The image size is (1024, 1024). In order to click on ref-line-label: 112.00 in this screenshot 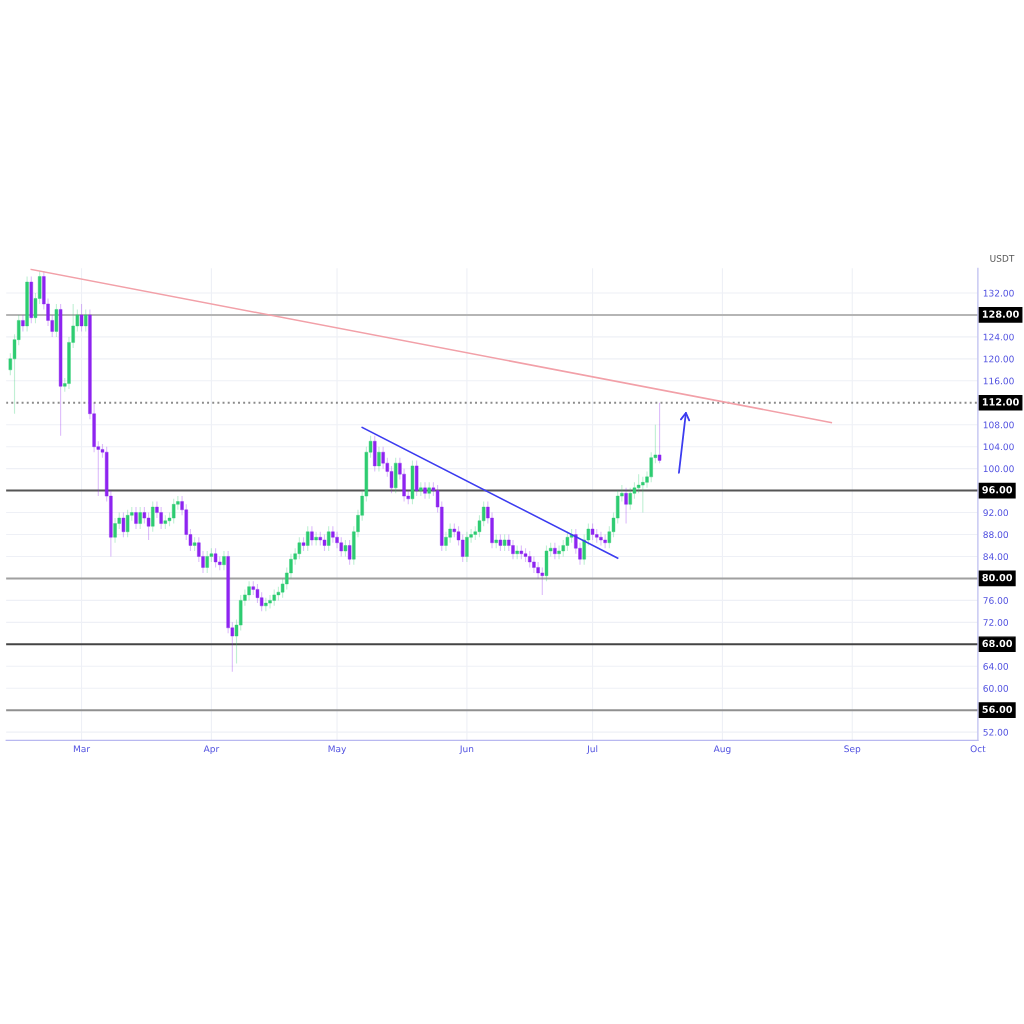, I will do `click(1000, 402)`.